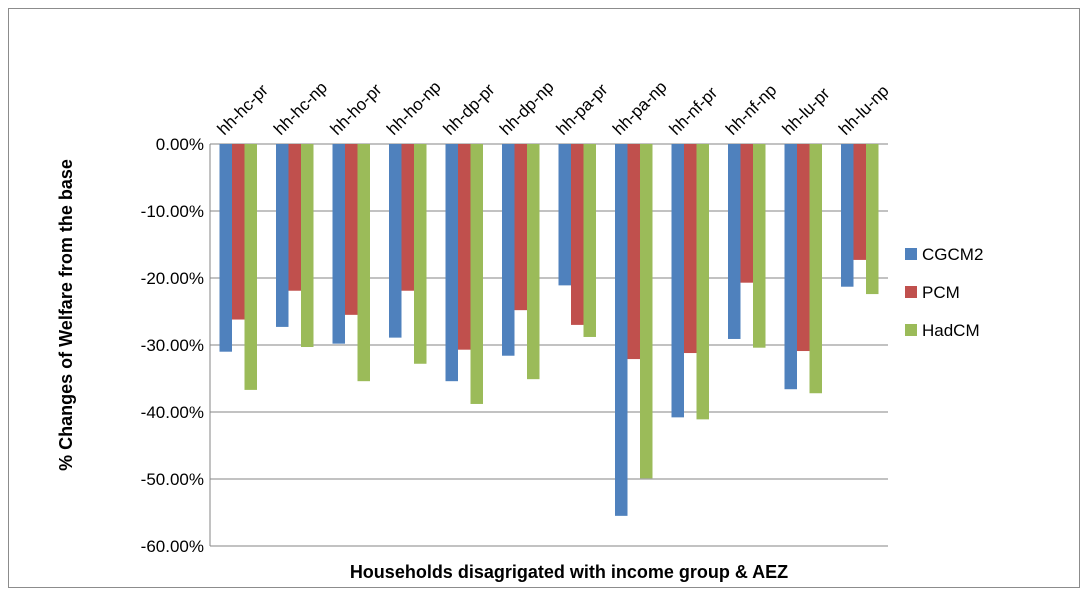 The width and height of the screenshot is (1089, 596). I want to click on bar-hadcm-hh-ho-np, so click(420, 254).